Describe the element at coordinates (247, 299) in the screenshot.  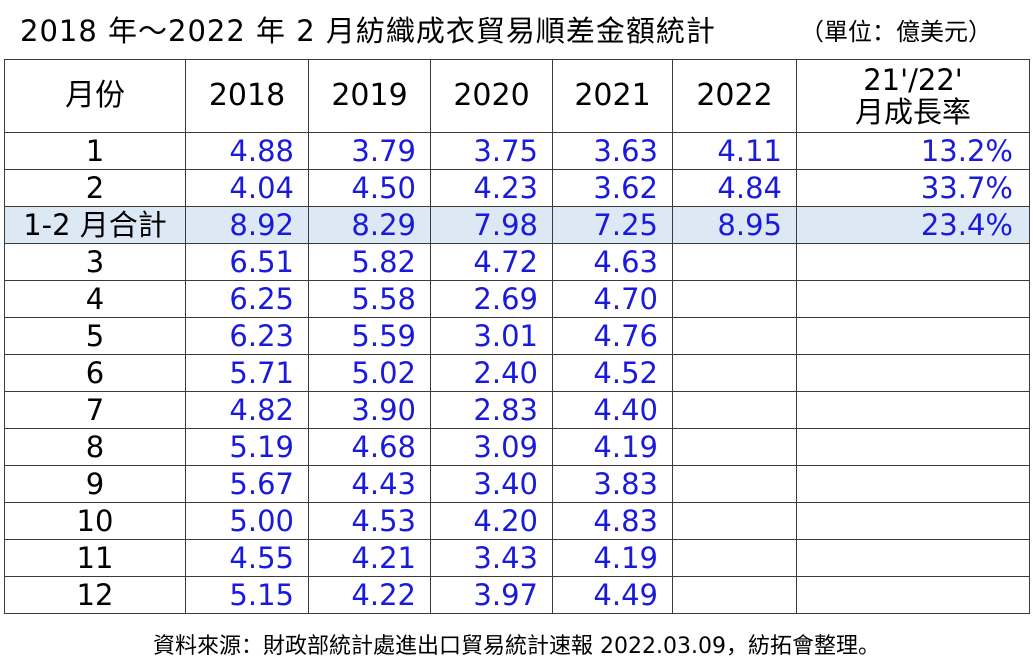
I see `value-cell: 6.25` at that location.